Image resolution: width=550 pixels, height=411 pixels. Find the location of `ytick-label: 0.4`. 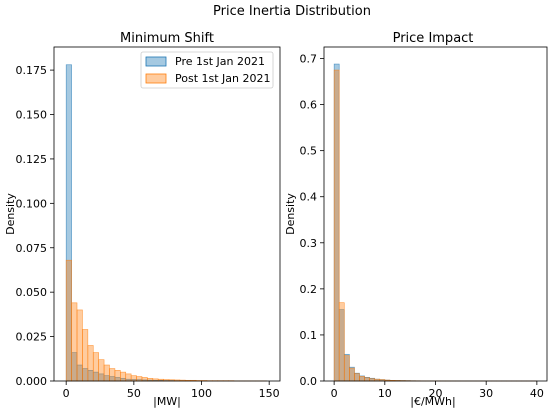

ytick-label: 0.4 is located at coordinates (309, 197).